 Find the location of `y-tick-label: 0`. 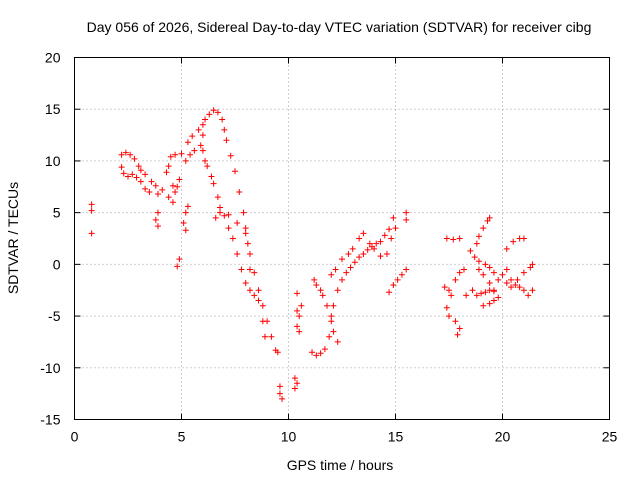

y-tick-label: 0 is located at coordinates (57, 264).